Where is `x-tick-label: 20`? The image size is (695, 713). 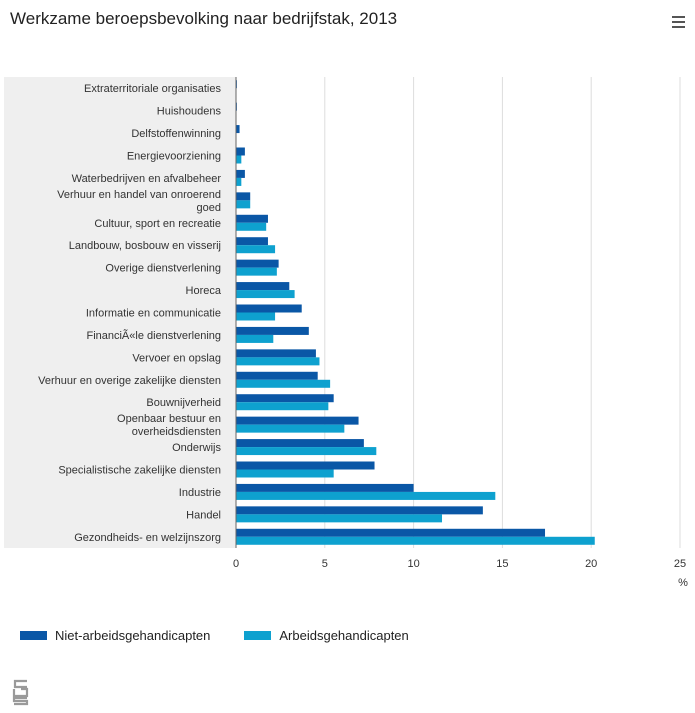
x-tick-label: 20 is located at coordinates (591, 564).